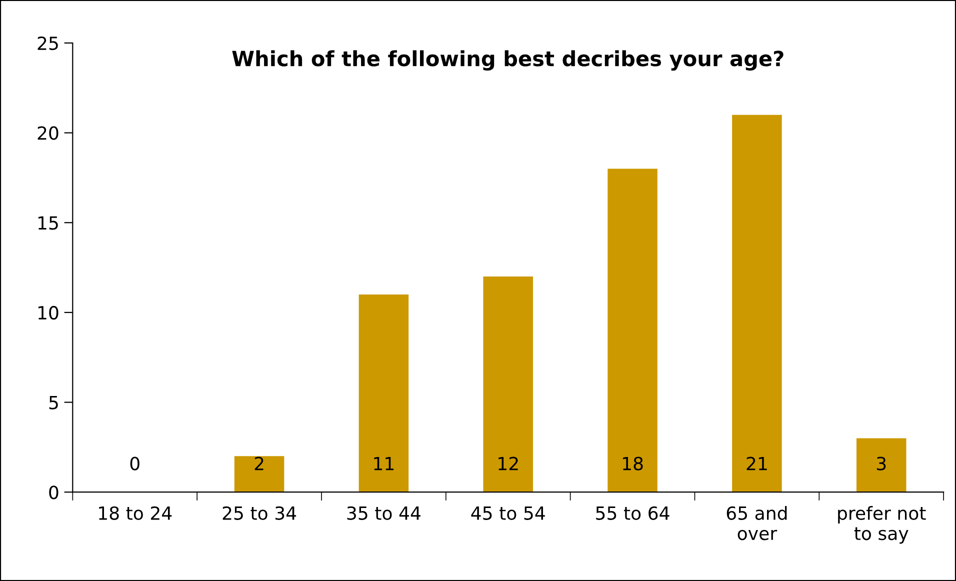  I want to click on y-tick-label: 10, so click(48, 313).